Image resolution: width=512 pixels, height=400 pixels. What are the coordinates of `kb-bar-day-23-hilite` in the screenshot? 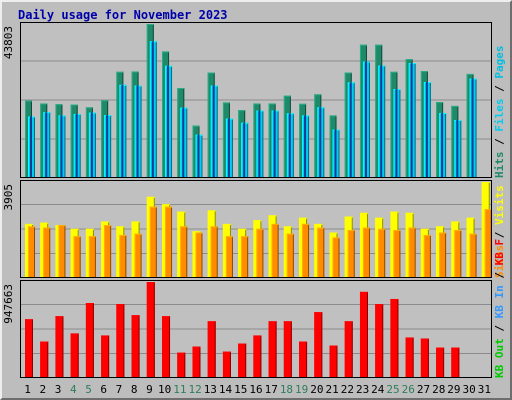 It's located at (360, 334).